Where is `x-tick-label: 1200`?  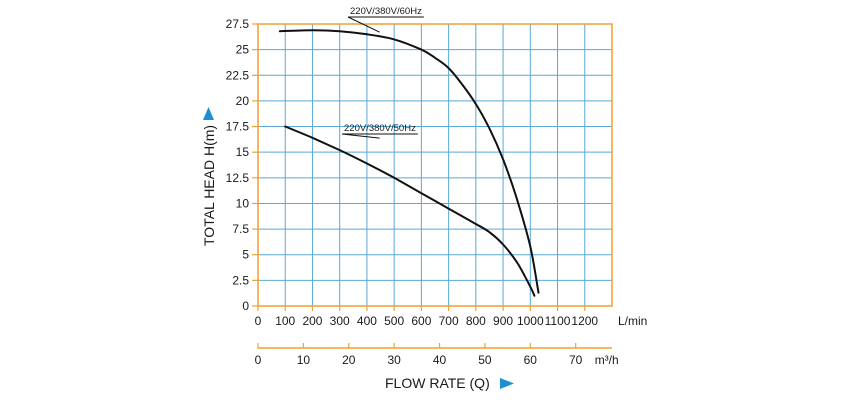
x-tick-label: 1200 is located at coordinates (584, 321).